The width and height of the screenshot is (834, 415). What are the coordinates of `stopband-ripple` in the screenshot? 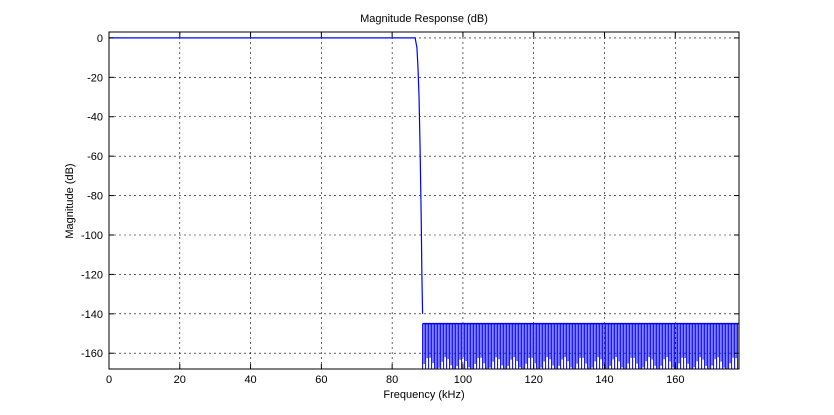 It's located at (580, 346).